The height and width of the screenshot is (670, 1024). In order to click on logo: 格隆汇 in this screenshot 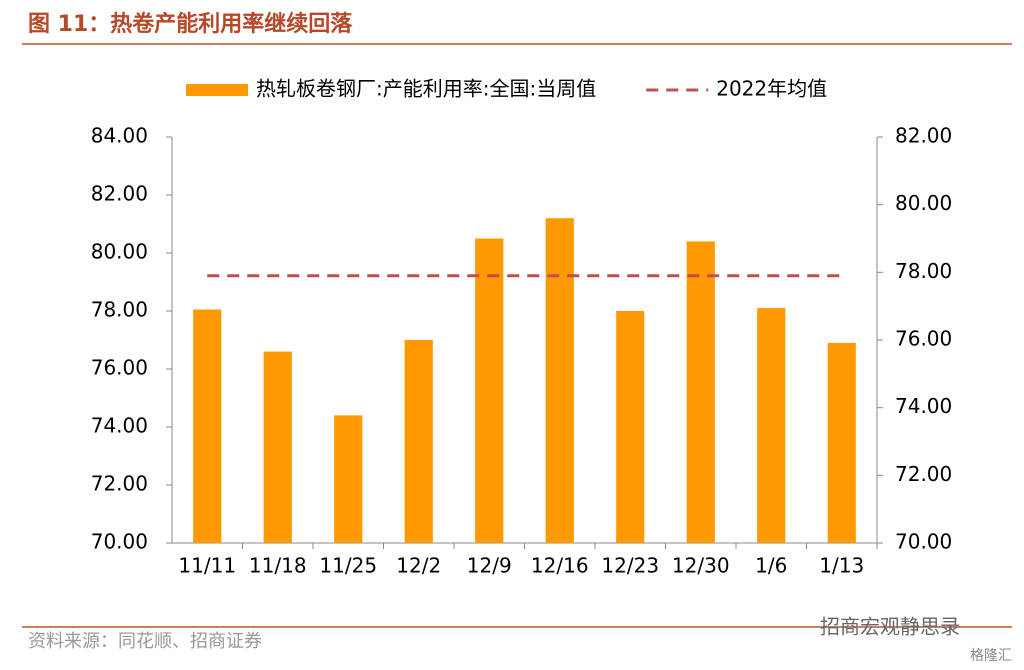, I will do `click(991, 656)`.